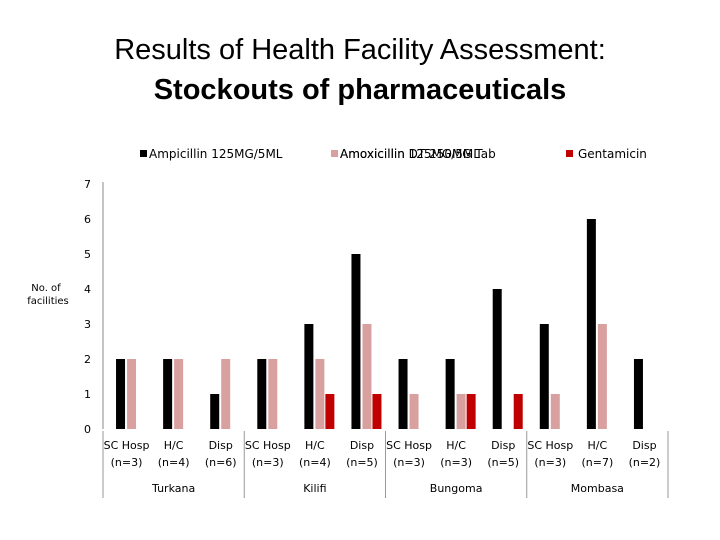  What do you see at coordinates (46, 288) in the screenshot?
I see `y-axis-label-line1: No. of` at bounding box center [46, 288].